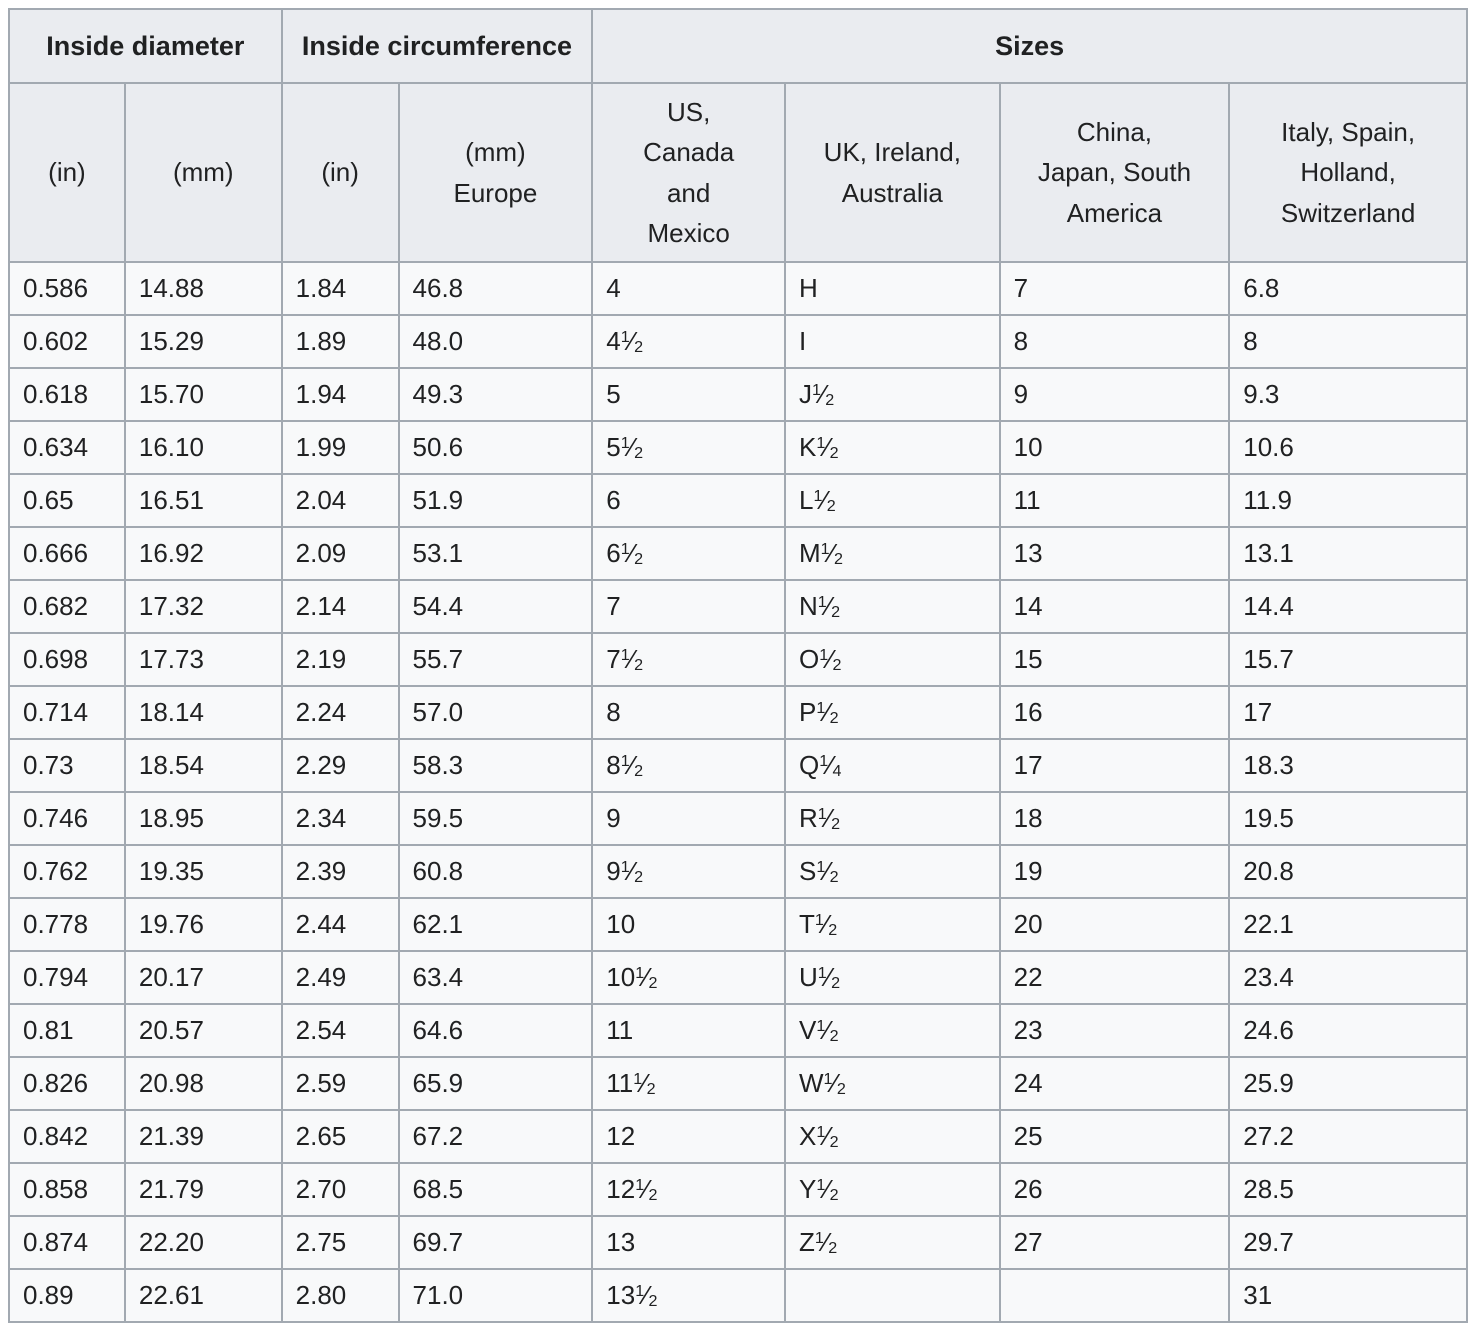 The width and height of the screenshot is (1476, 1336). Describe the element at coordinates (892, 660) in the screenshot. I see `table-cell: O1⁄2` at that location.